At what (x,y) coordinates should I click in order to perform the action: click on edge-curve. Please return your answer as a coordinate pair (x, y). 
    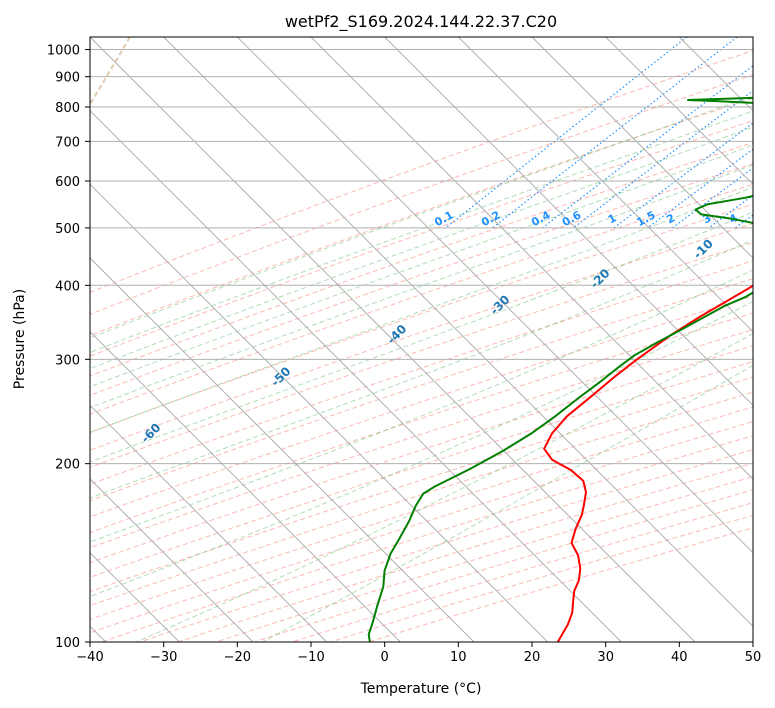
    Looking at the image, I should click on (110, 72).